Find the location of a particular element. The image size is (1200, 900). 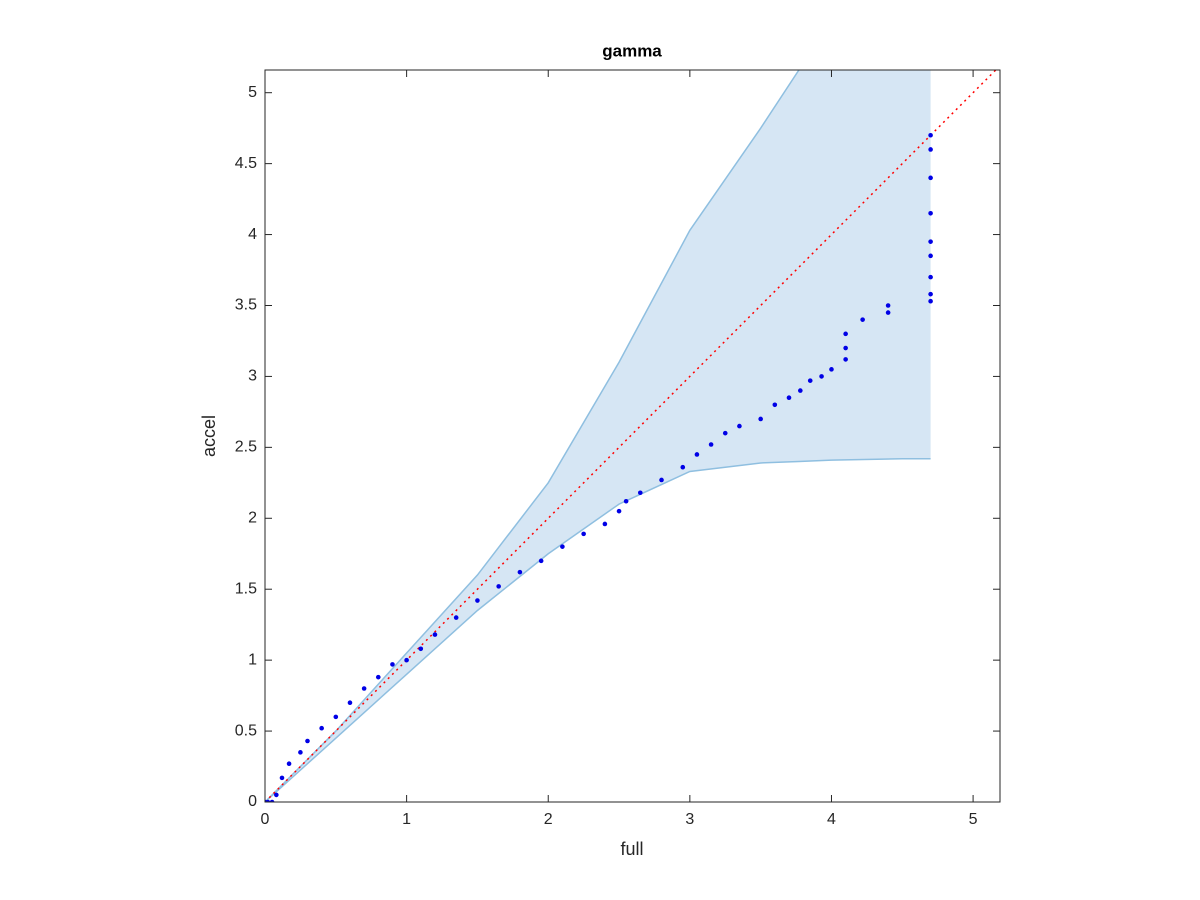

x-tick-label: 3 is located at coordinates (689, 819).